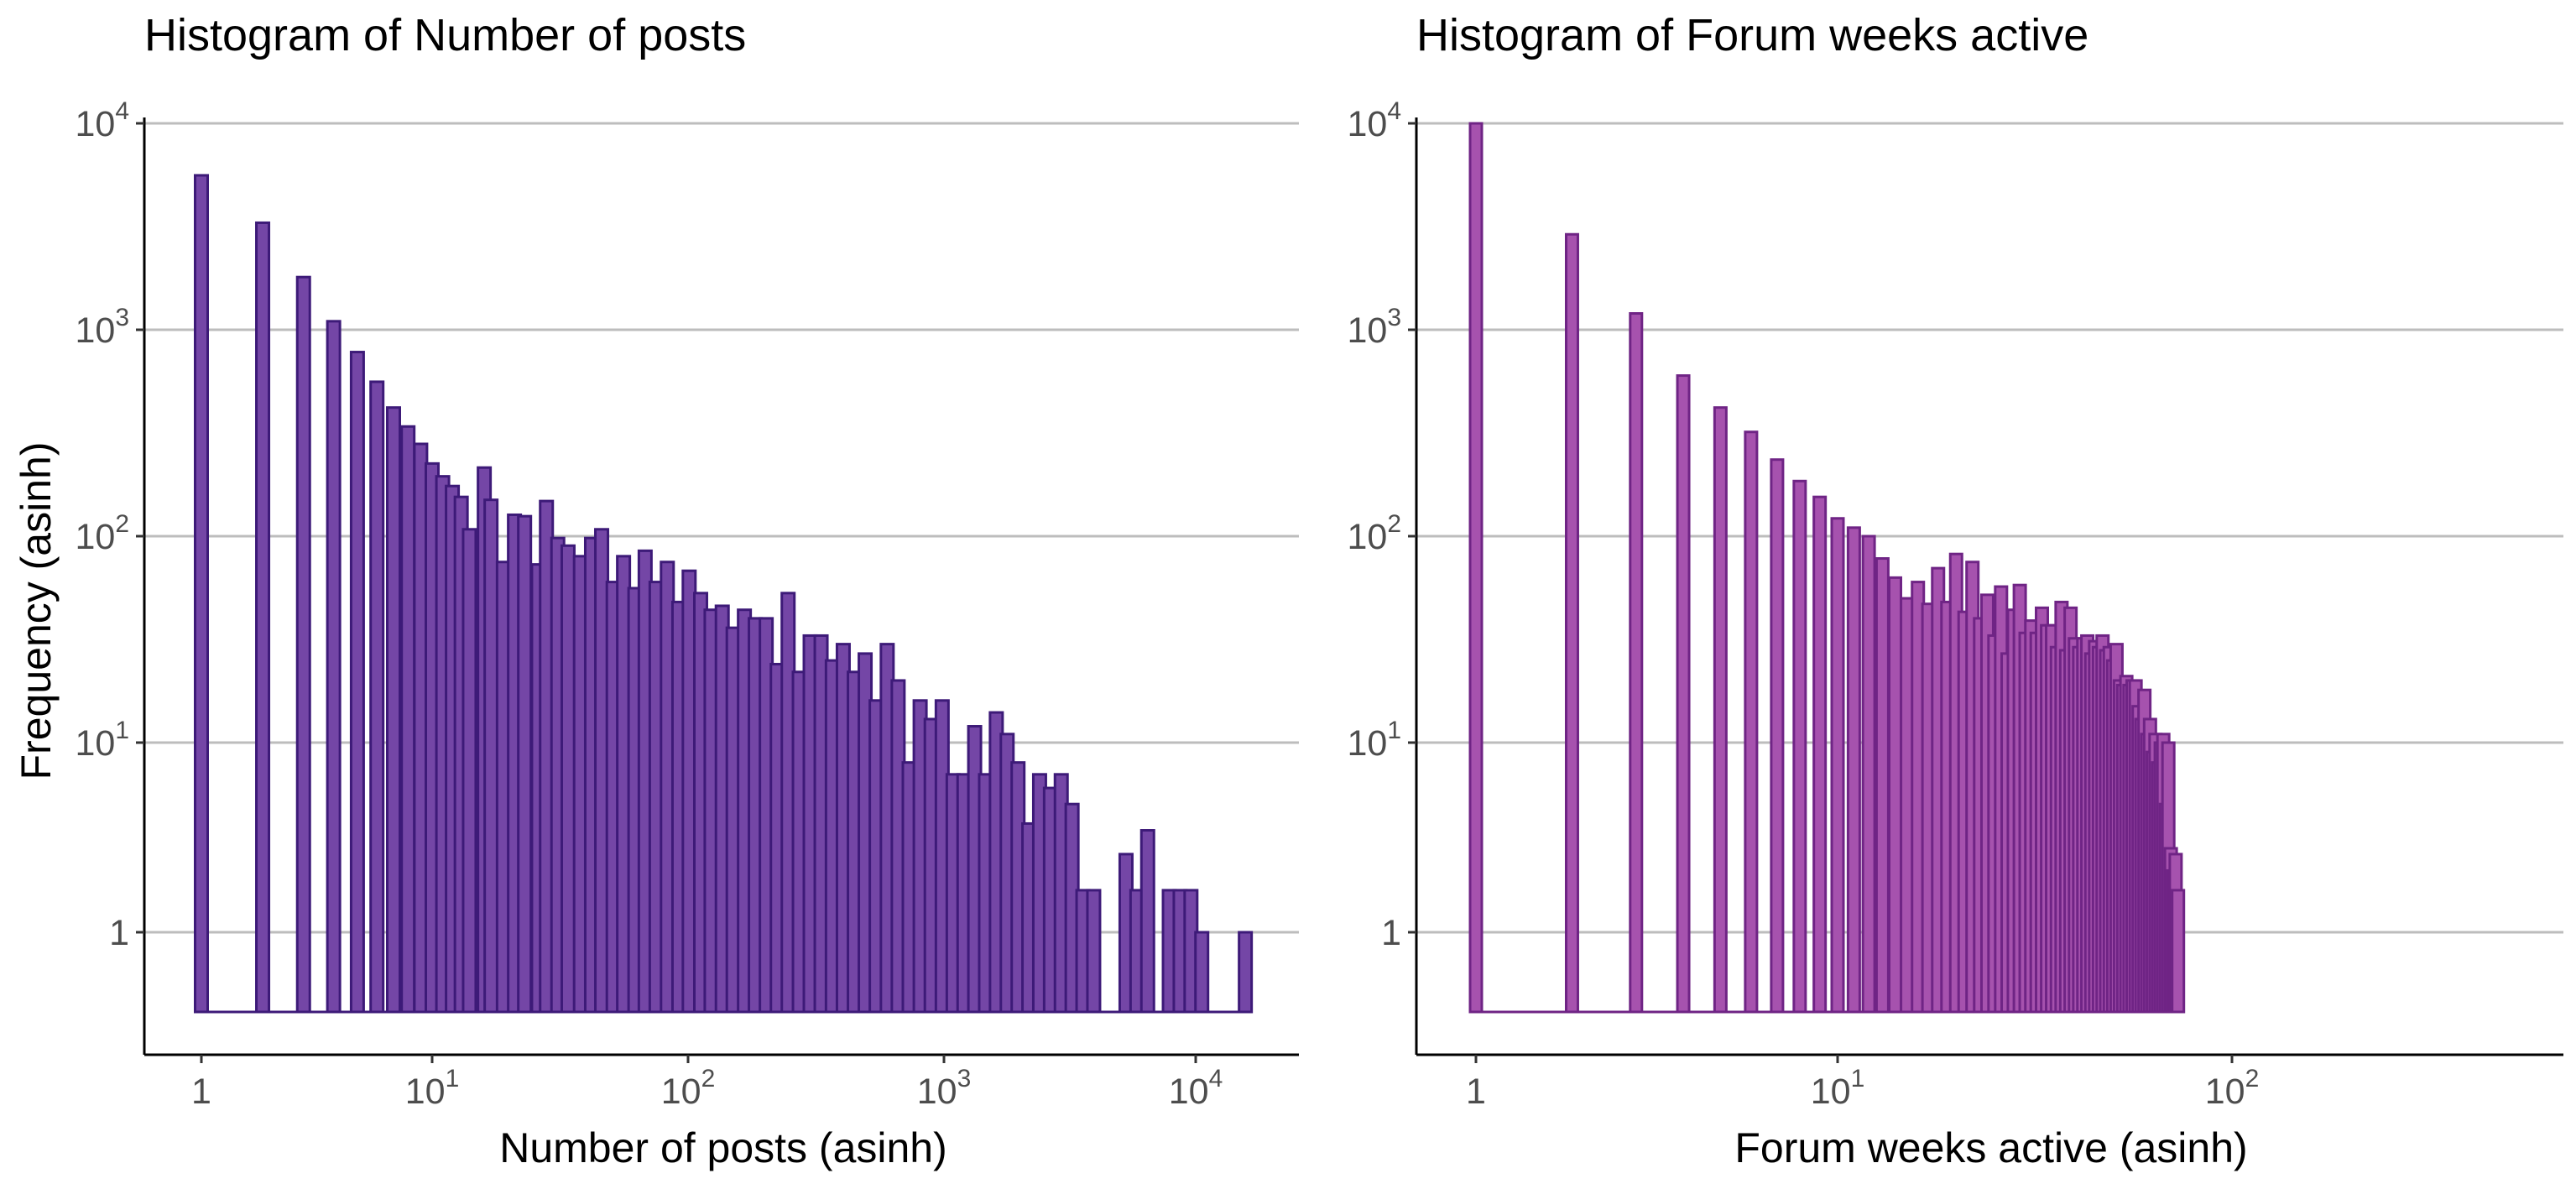  What do you see at coordinates (1990, 1147) in the screenshot?
I see `x-axis-label: Forum weeks active (asinh)` at bounding box center [1990, 1147].